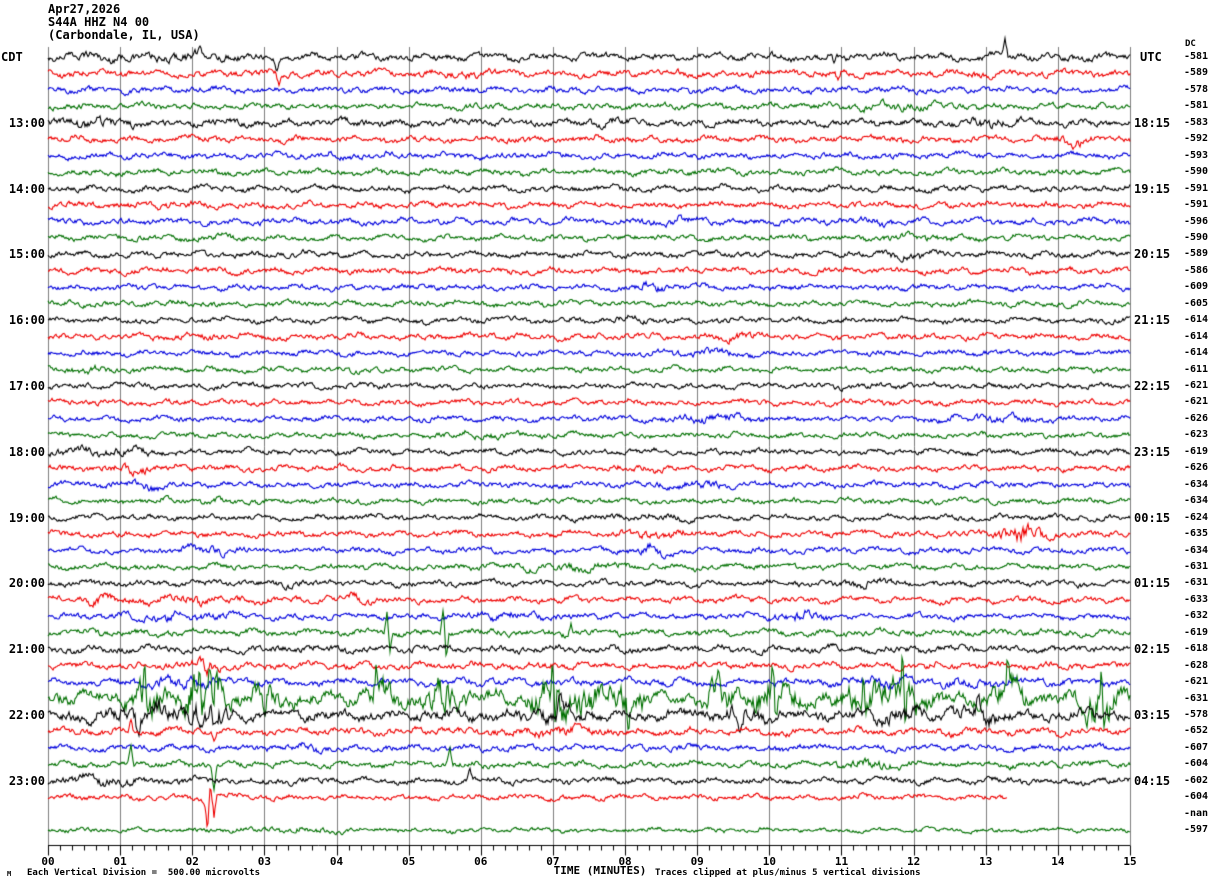 The image size is (1210, 886). What do you see at coordinates (26, 583) in the screenshot?
I see `cdt-hour-label: 20:00` at bounding box center [26, 583].